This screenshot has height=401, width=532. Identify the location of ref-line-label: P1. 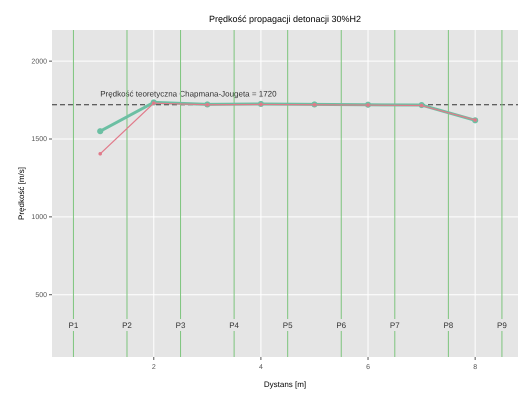
(73, 325).